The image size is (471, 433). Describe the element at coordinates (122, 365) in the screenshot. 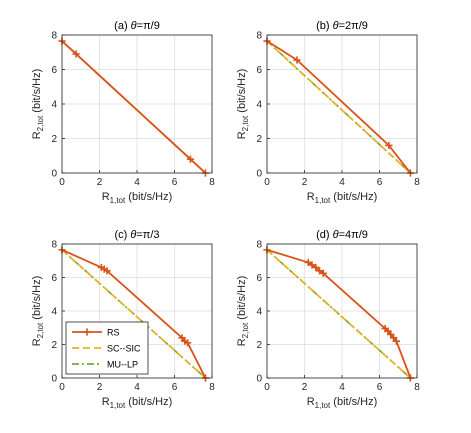

I see `legend-label-mu-lp: MU--LP` at that location.